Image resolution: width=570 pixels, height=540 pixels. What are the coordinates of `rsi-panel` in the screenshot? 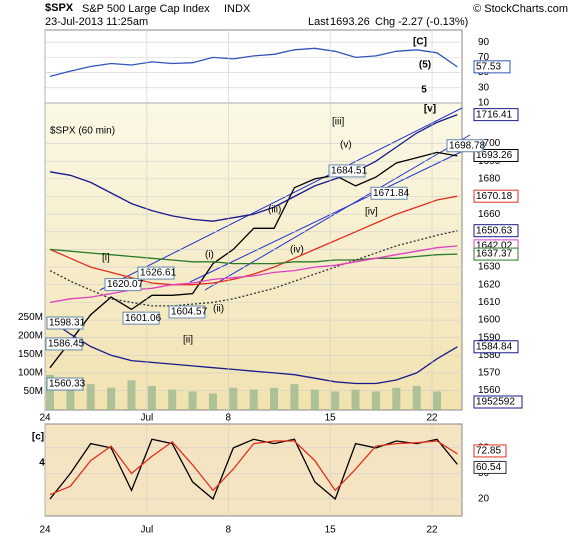 It's located at (253, 66).